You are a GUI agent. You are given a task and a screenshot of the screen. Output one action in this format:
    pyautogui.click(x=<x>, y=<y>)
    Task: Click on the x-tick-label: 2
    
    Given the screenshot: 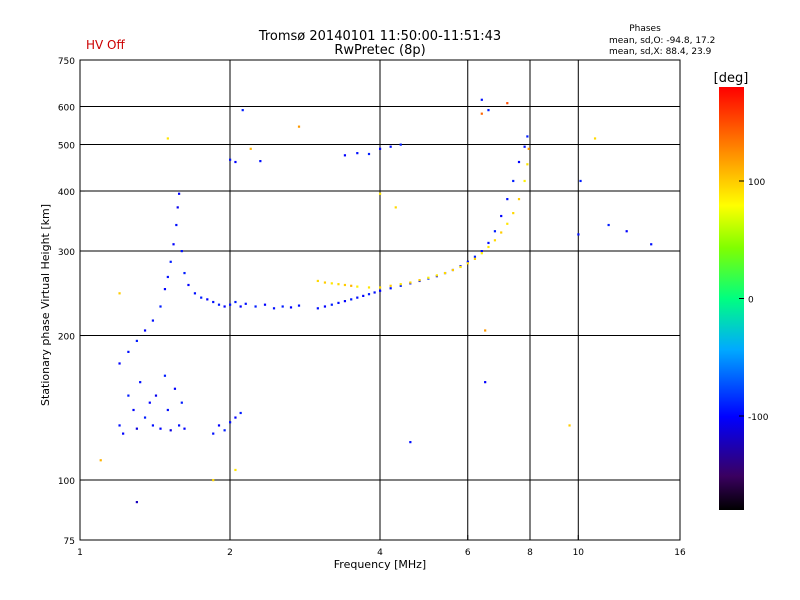 What is the action you would take?
    pyautogui.click(x=230, y=553)
    